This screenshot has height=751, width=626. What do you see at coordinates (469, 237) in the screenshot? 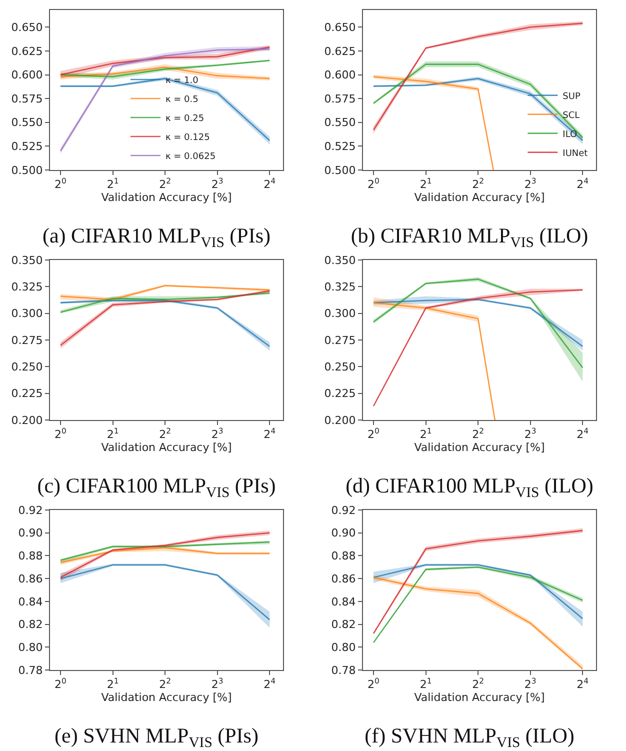
I see `text: (b) CIFAR10 MLP$_{VIS}$ (ILO)` at bounding box center [469, 237].